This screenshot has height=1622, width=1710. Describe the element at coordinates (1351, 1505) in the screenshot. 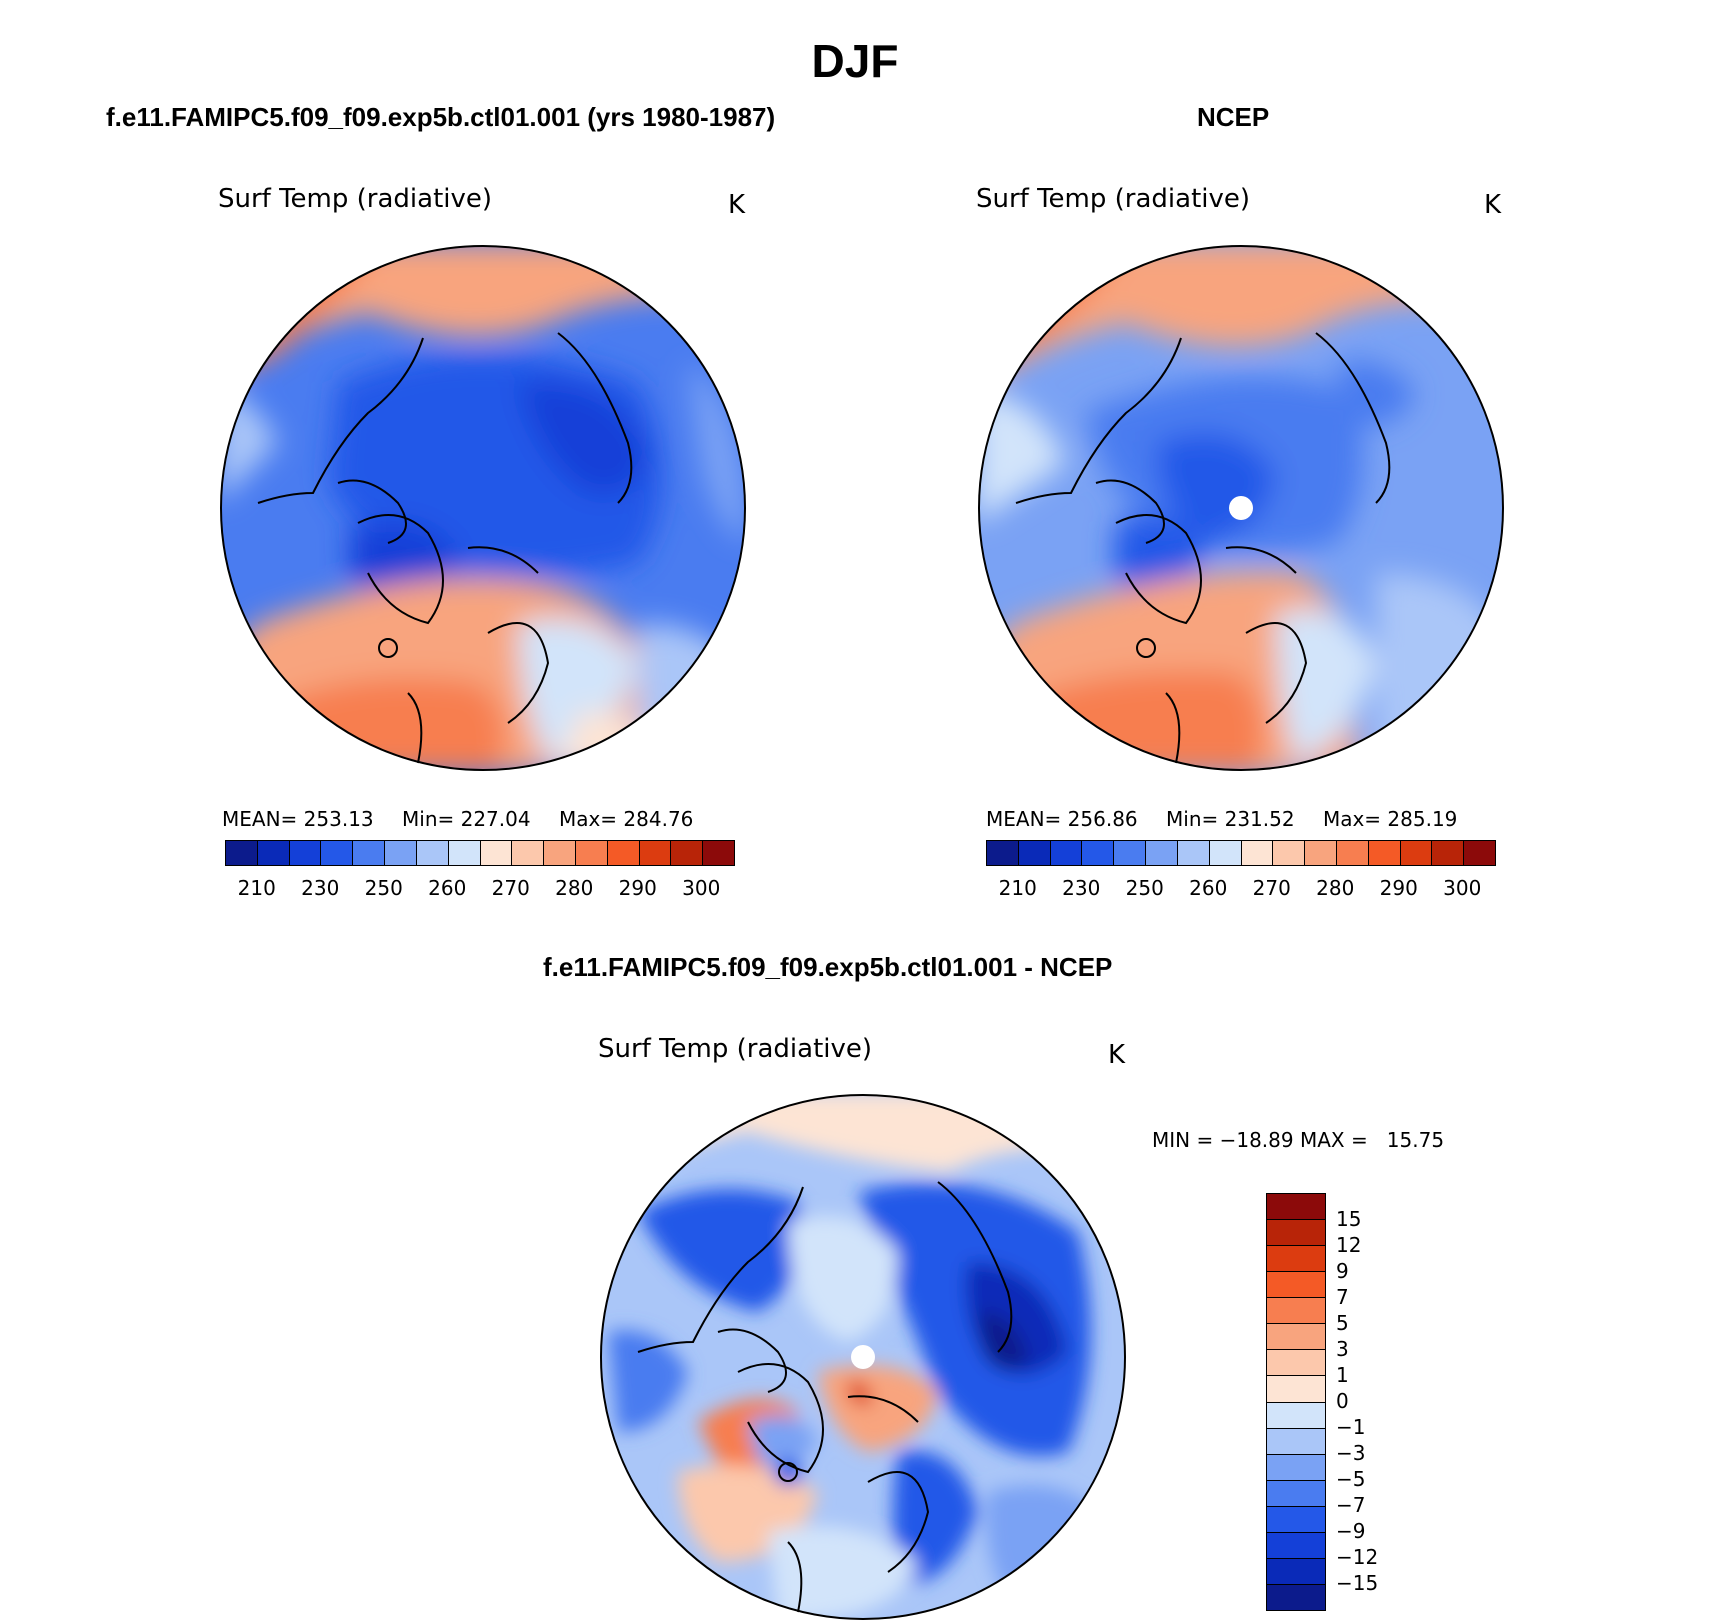

I see `diff-colorbar-tick-label: −7` at that location.